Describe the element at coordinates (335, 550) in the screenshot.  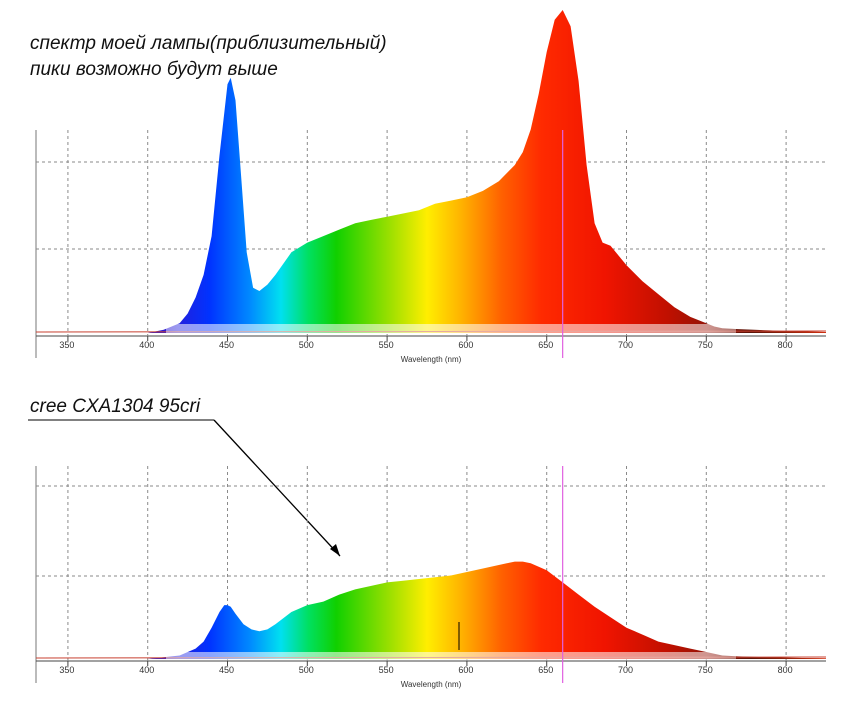
I see `annotation-arrowhead` at that location.